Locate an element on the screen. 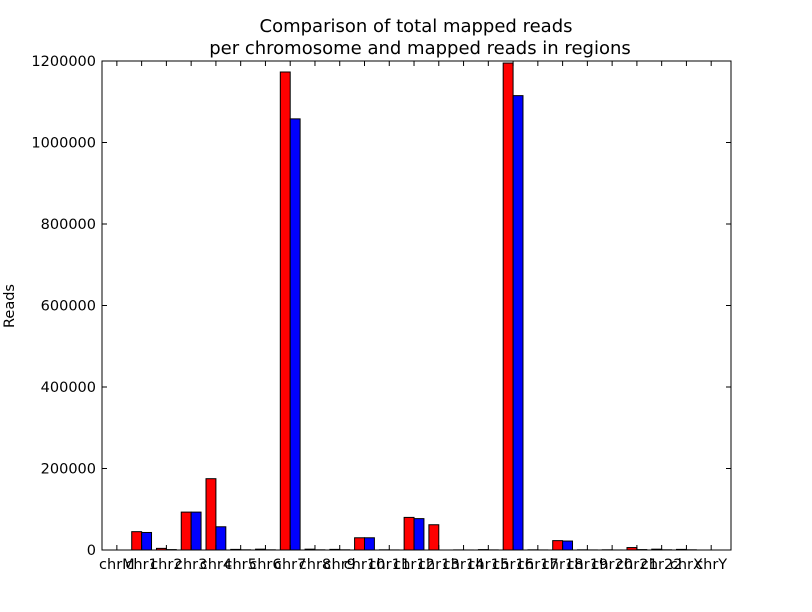 The height and width of the screenshot is (612, 812). bar-series-2-chr12 is located at coordinates (419, 534).